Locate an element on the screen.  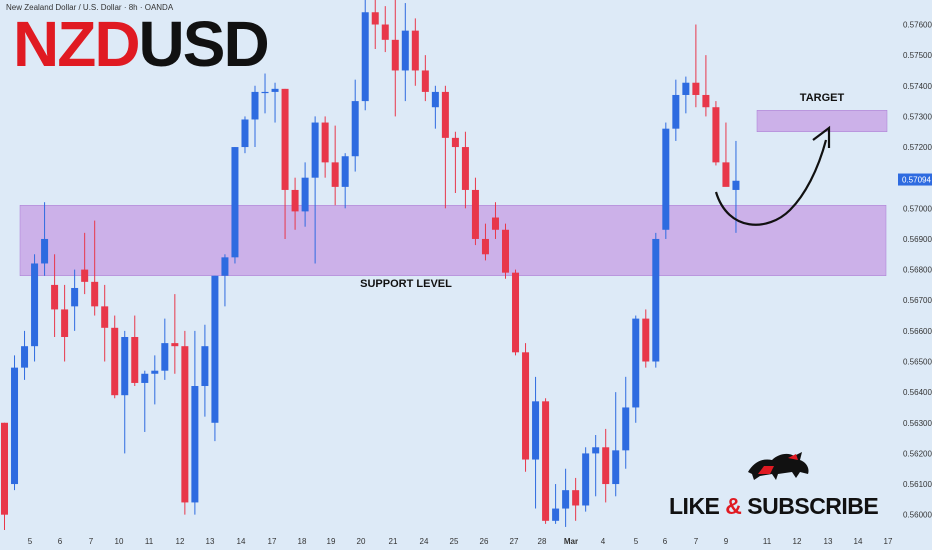
x-tick-label: 19 is located at coordinates (331, 541).